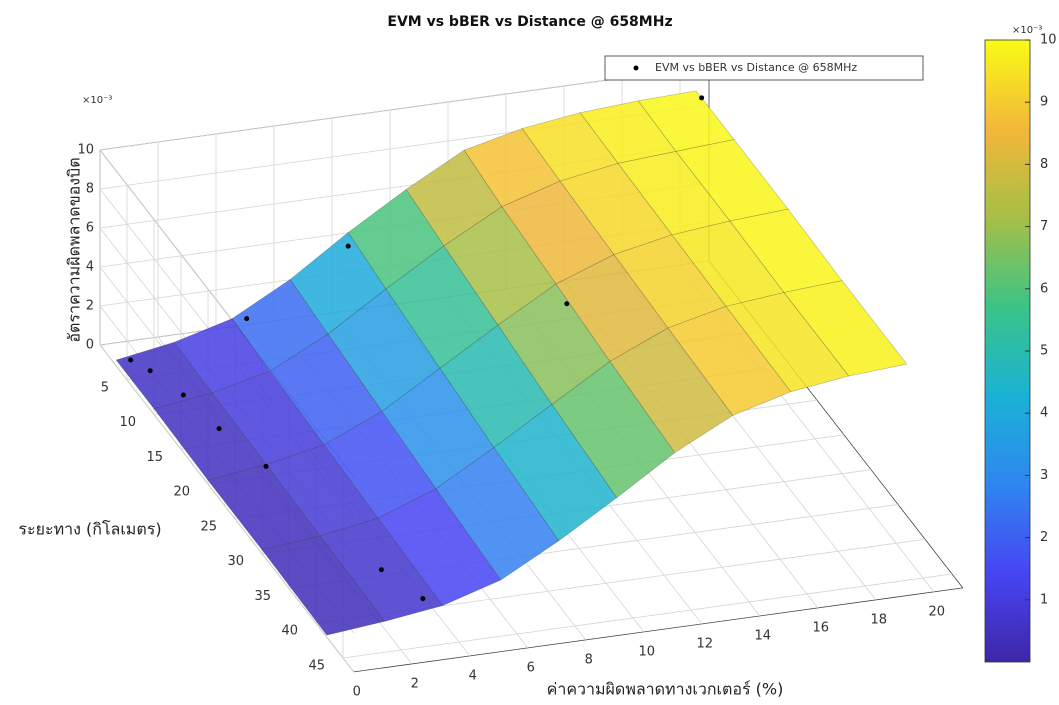 This screenshot has width=1059, height=705. Describe the element at coordinates (845, 328) in the screenshot. I see `surface-patch` at that location.